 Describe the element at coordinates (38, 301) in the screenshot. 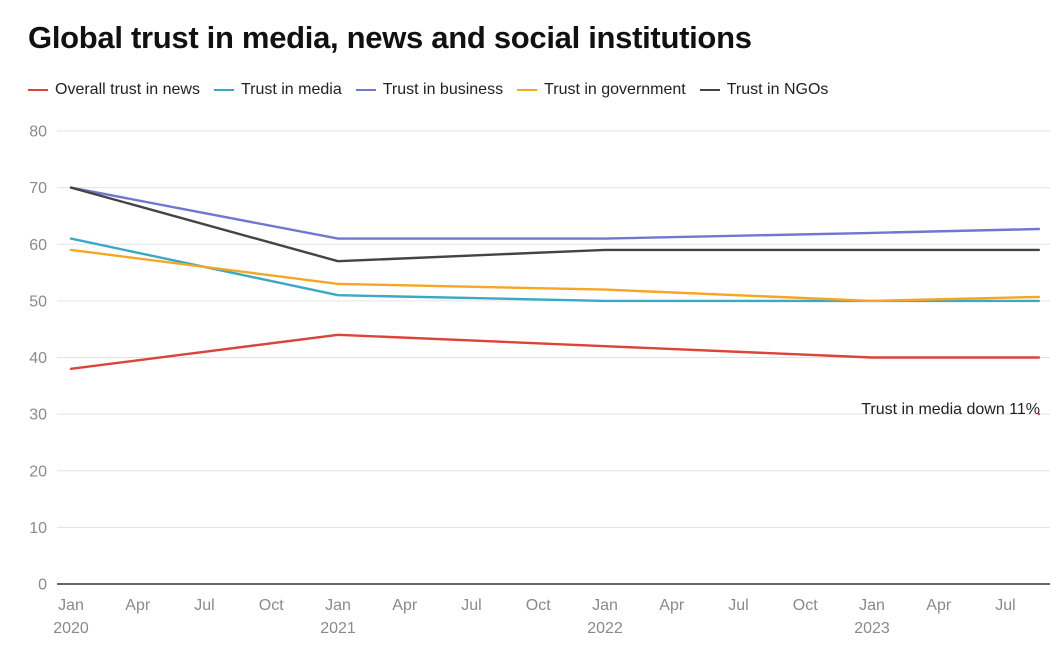

I see `y-tick-label: 50` at that location.